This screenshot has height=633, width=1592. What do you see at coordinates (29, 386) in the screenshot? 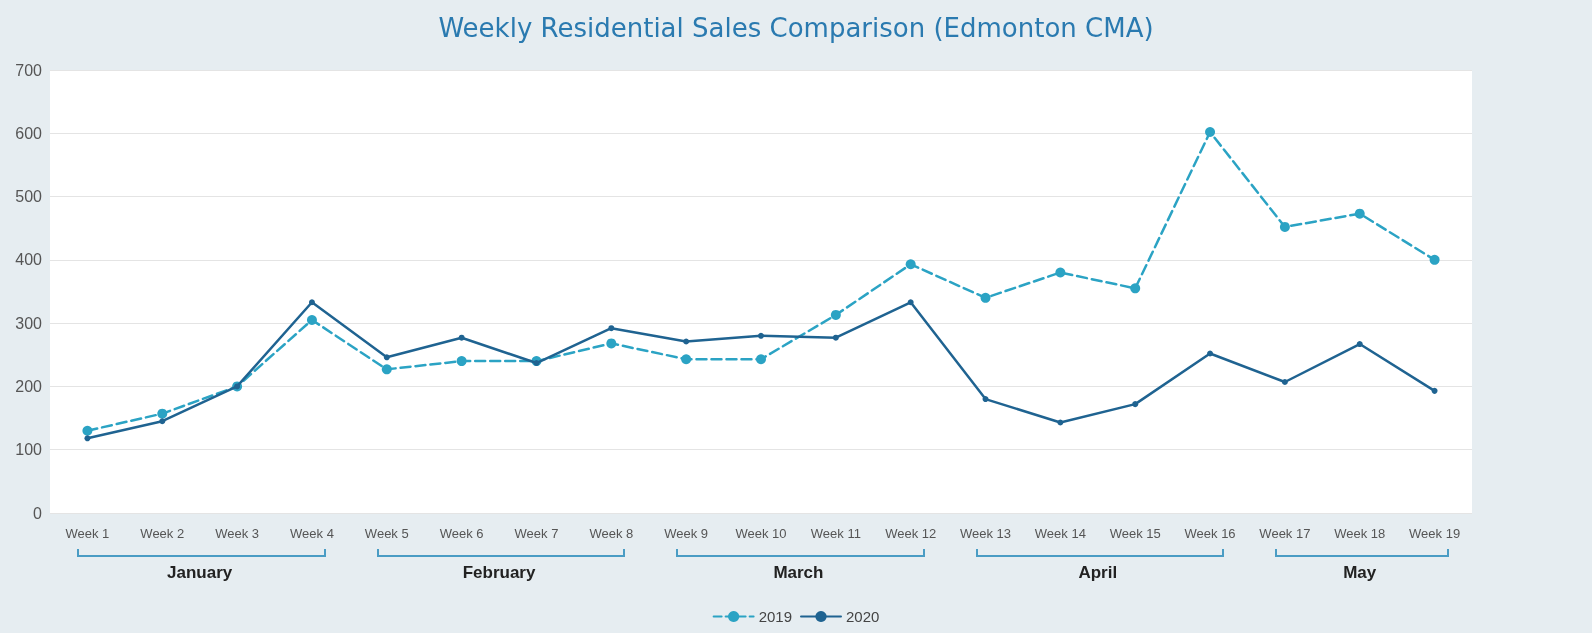
I see `y-tick-label: 200` at bounding box center [29, 386].